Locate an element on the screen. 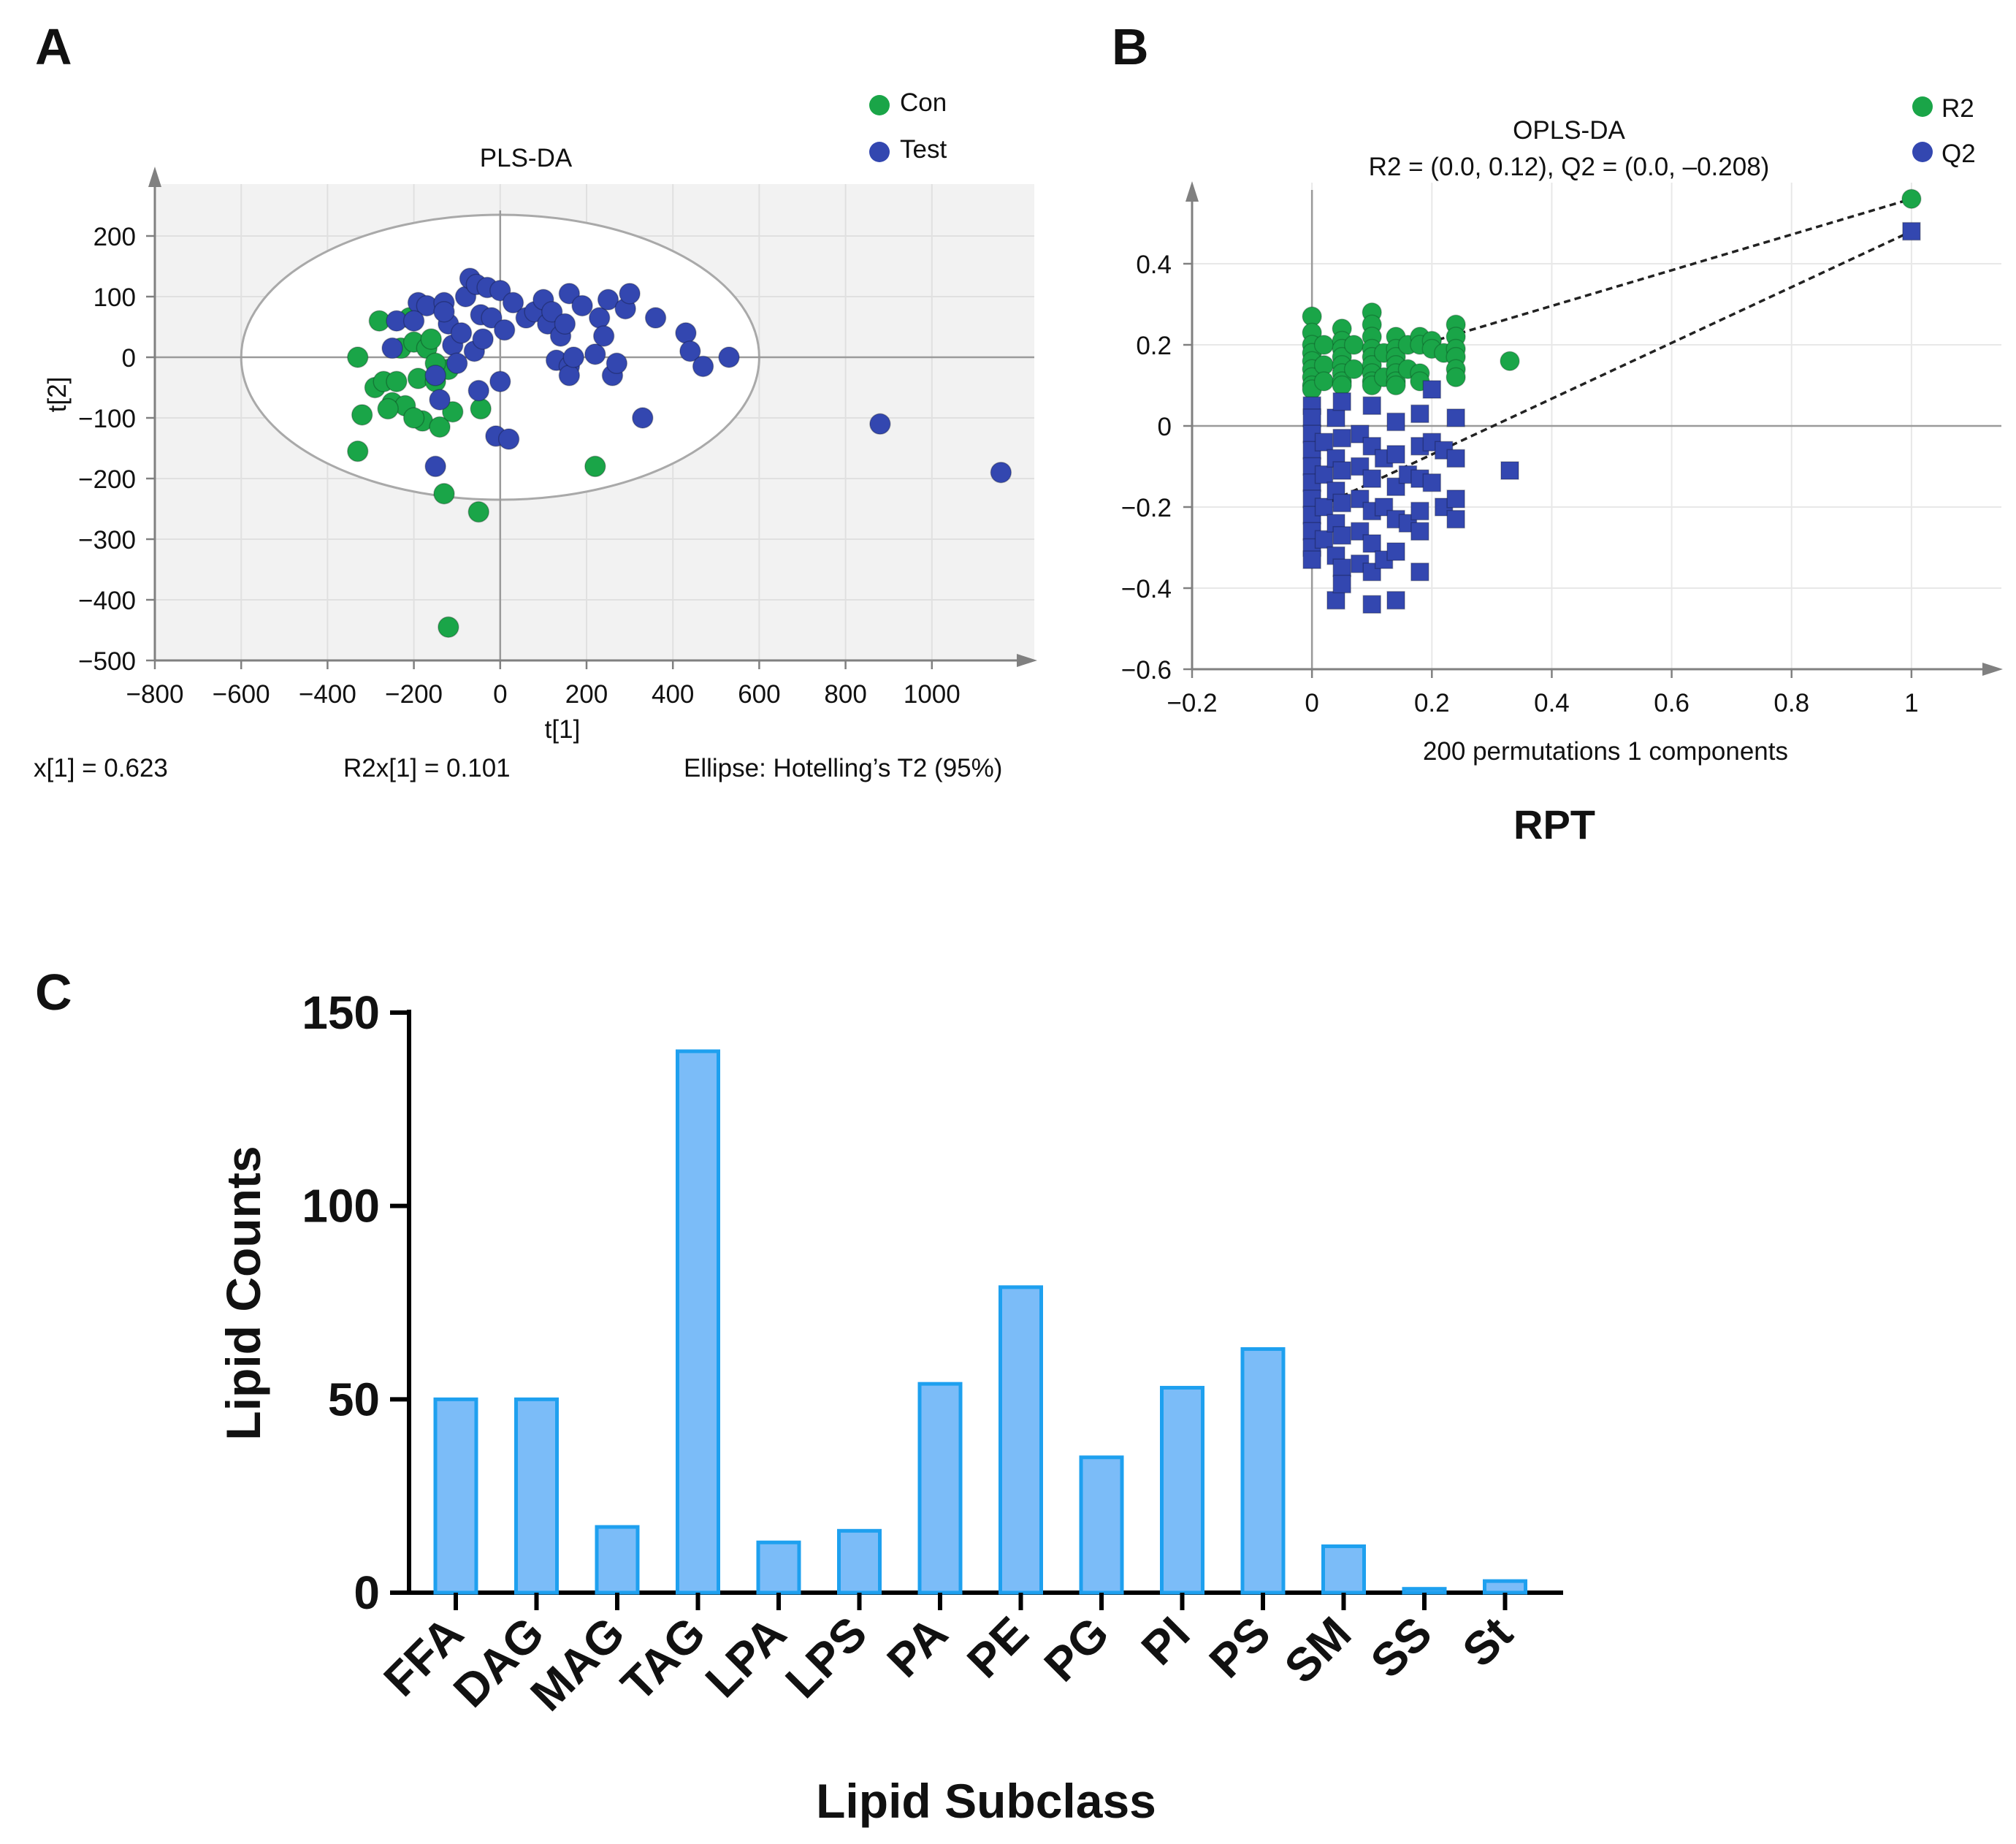 The height and width of the screenshot is (1844, 2016). panel-c-y-tick-label: 100 is located at coordinates (341, 1206).